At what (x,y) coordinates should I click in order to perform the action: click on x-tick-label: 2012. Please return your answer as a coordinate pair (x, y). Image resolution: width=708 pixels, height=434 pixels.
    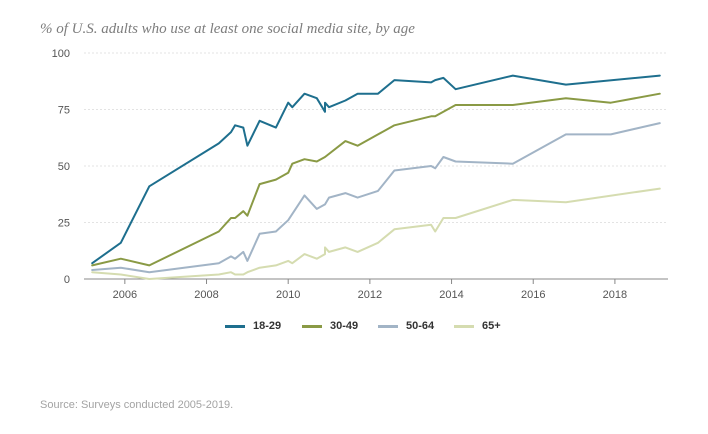
    Looking at the image, I should click on (370, 295).